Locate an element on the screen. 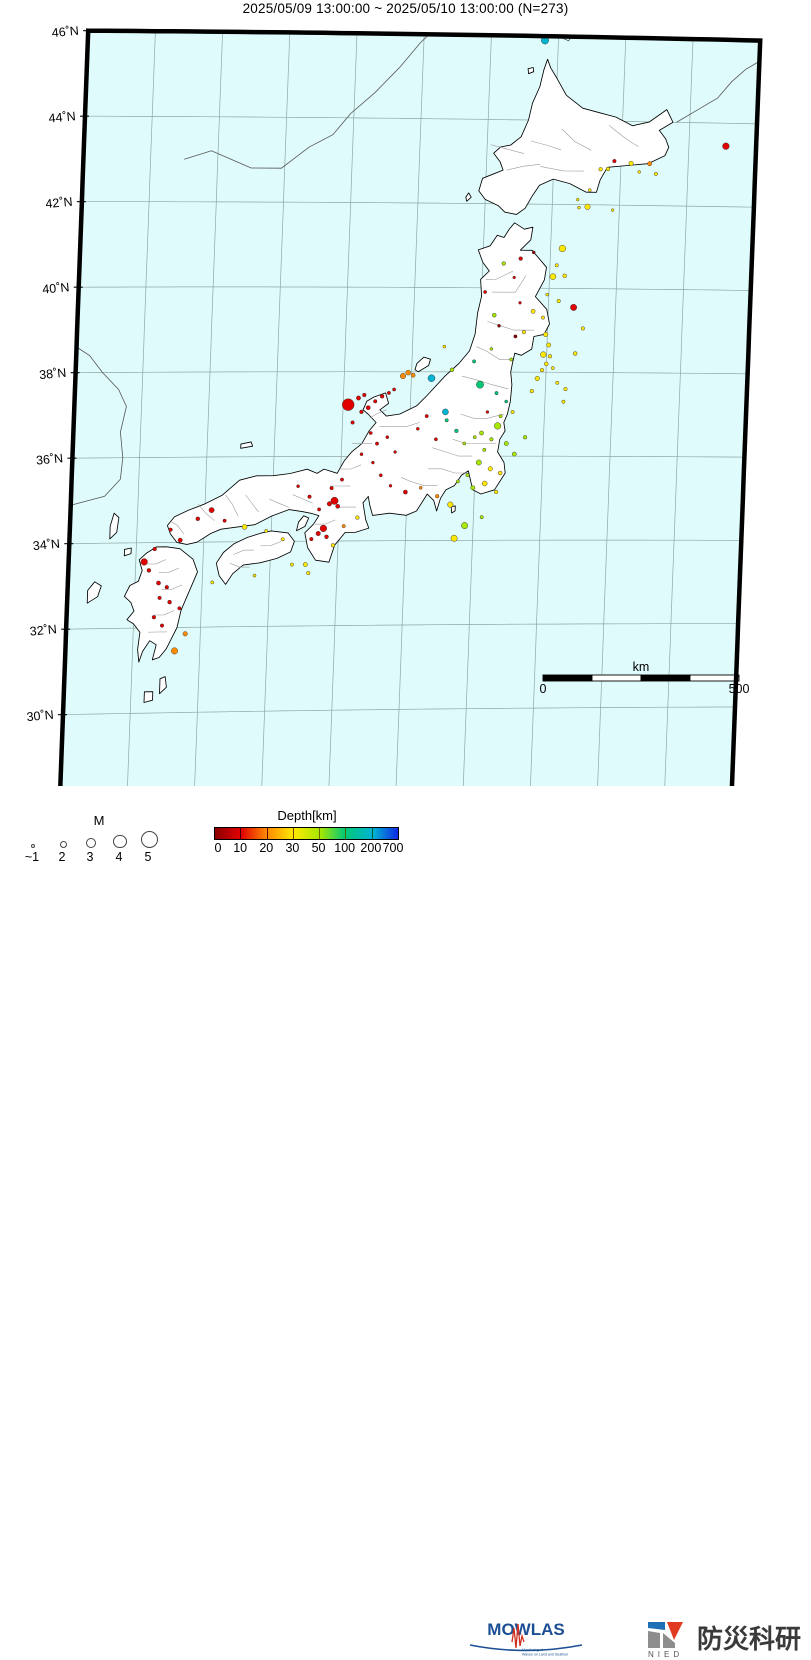 The width and height of the screenshot is (811, 1660). magnitude-legend-title: M is located at coordinates (99, 820).